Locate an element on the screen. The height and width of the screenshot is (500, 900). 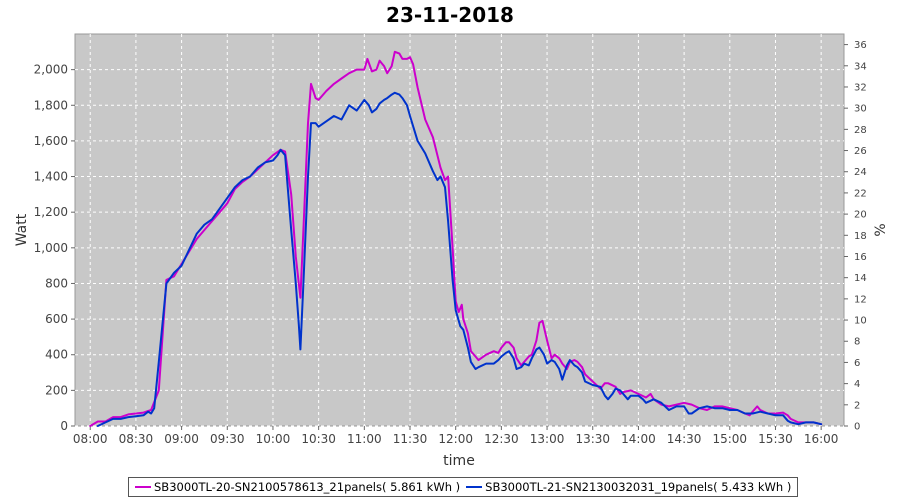
x-tick-label: 14:30 is located at coordinates (684, 439).